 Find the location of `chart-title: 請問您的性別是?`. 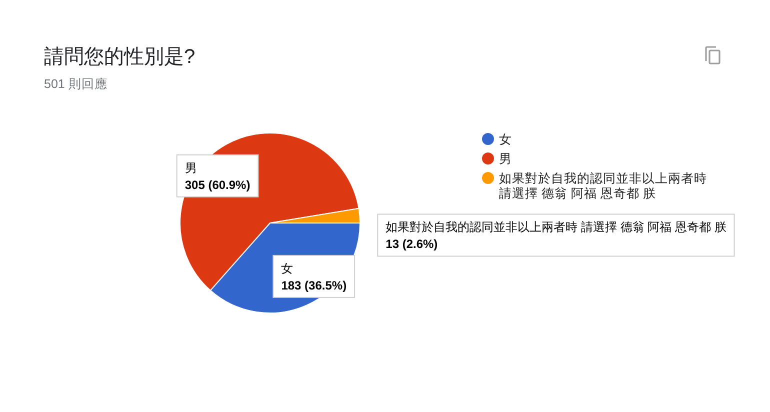

chart-title: 請問您的性別是? is located at coordinates (120, 57).